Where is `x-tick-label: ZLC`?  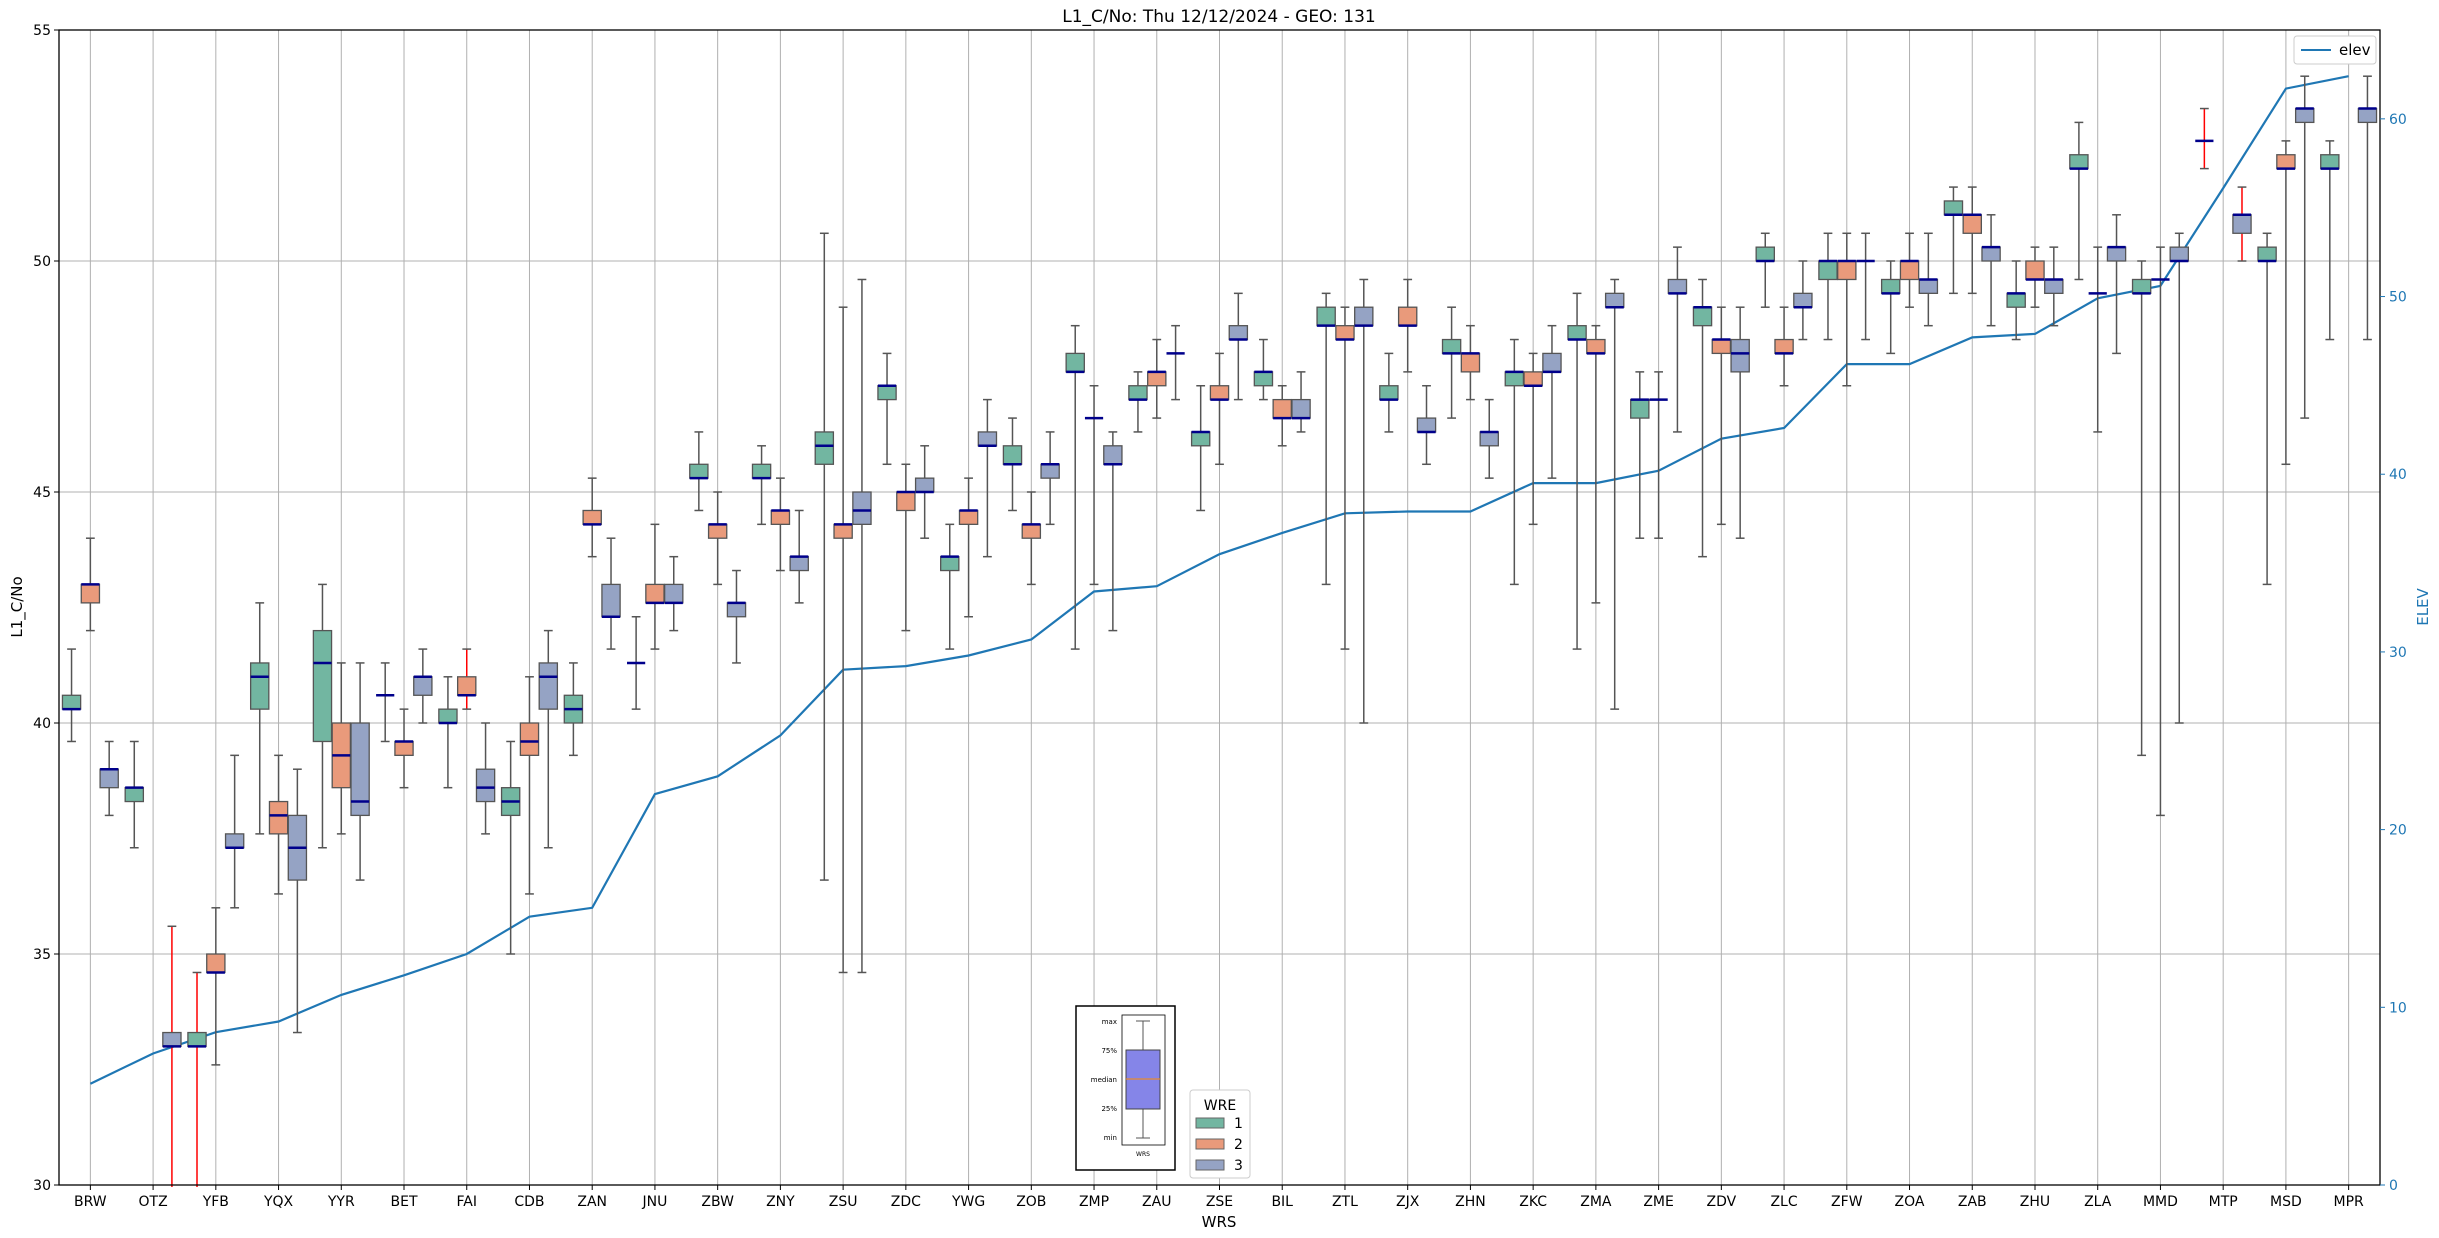
x-tick-label: ZLC is located at coordinates (1783, 1202).